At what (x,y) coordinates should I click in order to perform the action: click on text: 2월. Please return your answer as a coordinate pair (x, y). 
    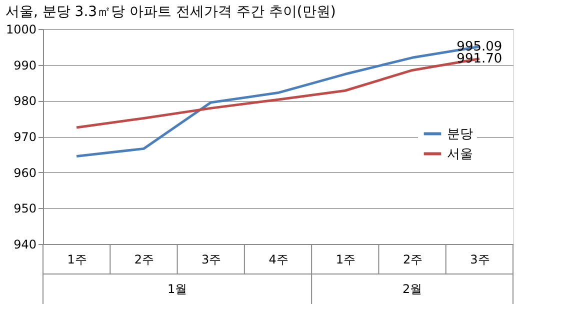
    Looking at the image, I should click on (412, 289).